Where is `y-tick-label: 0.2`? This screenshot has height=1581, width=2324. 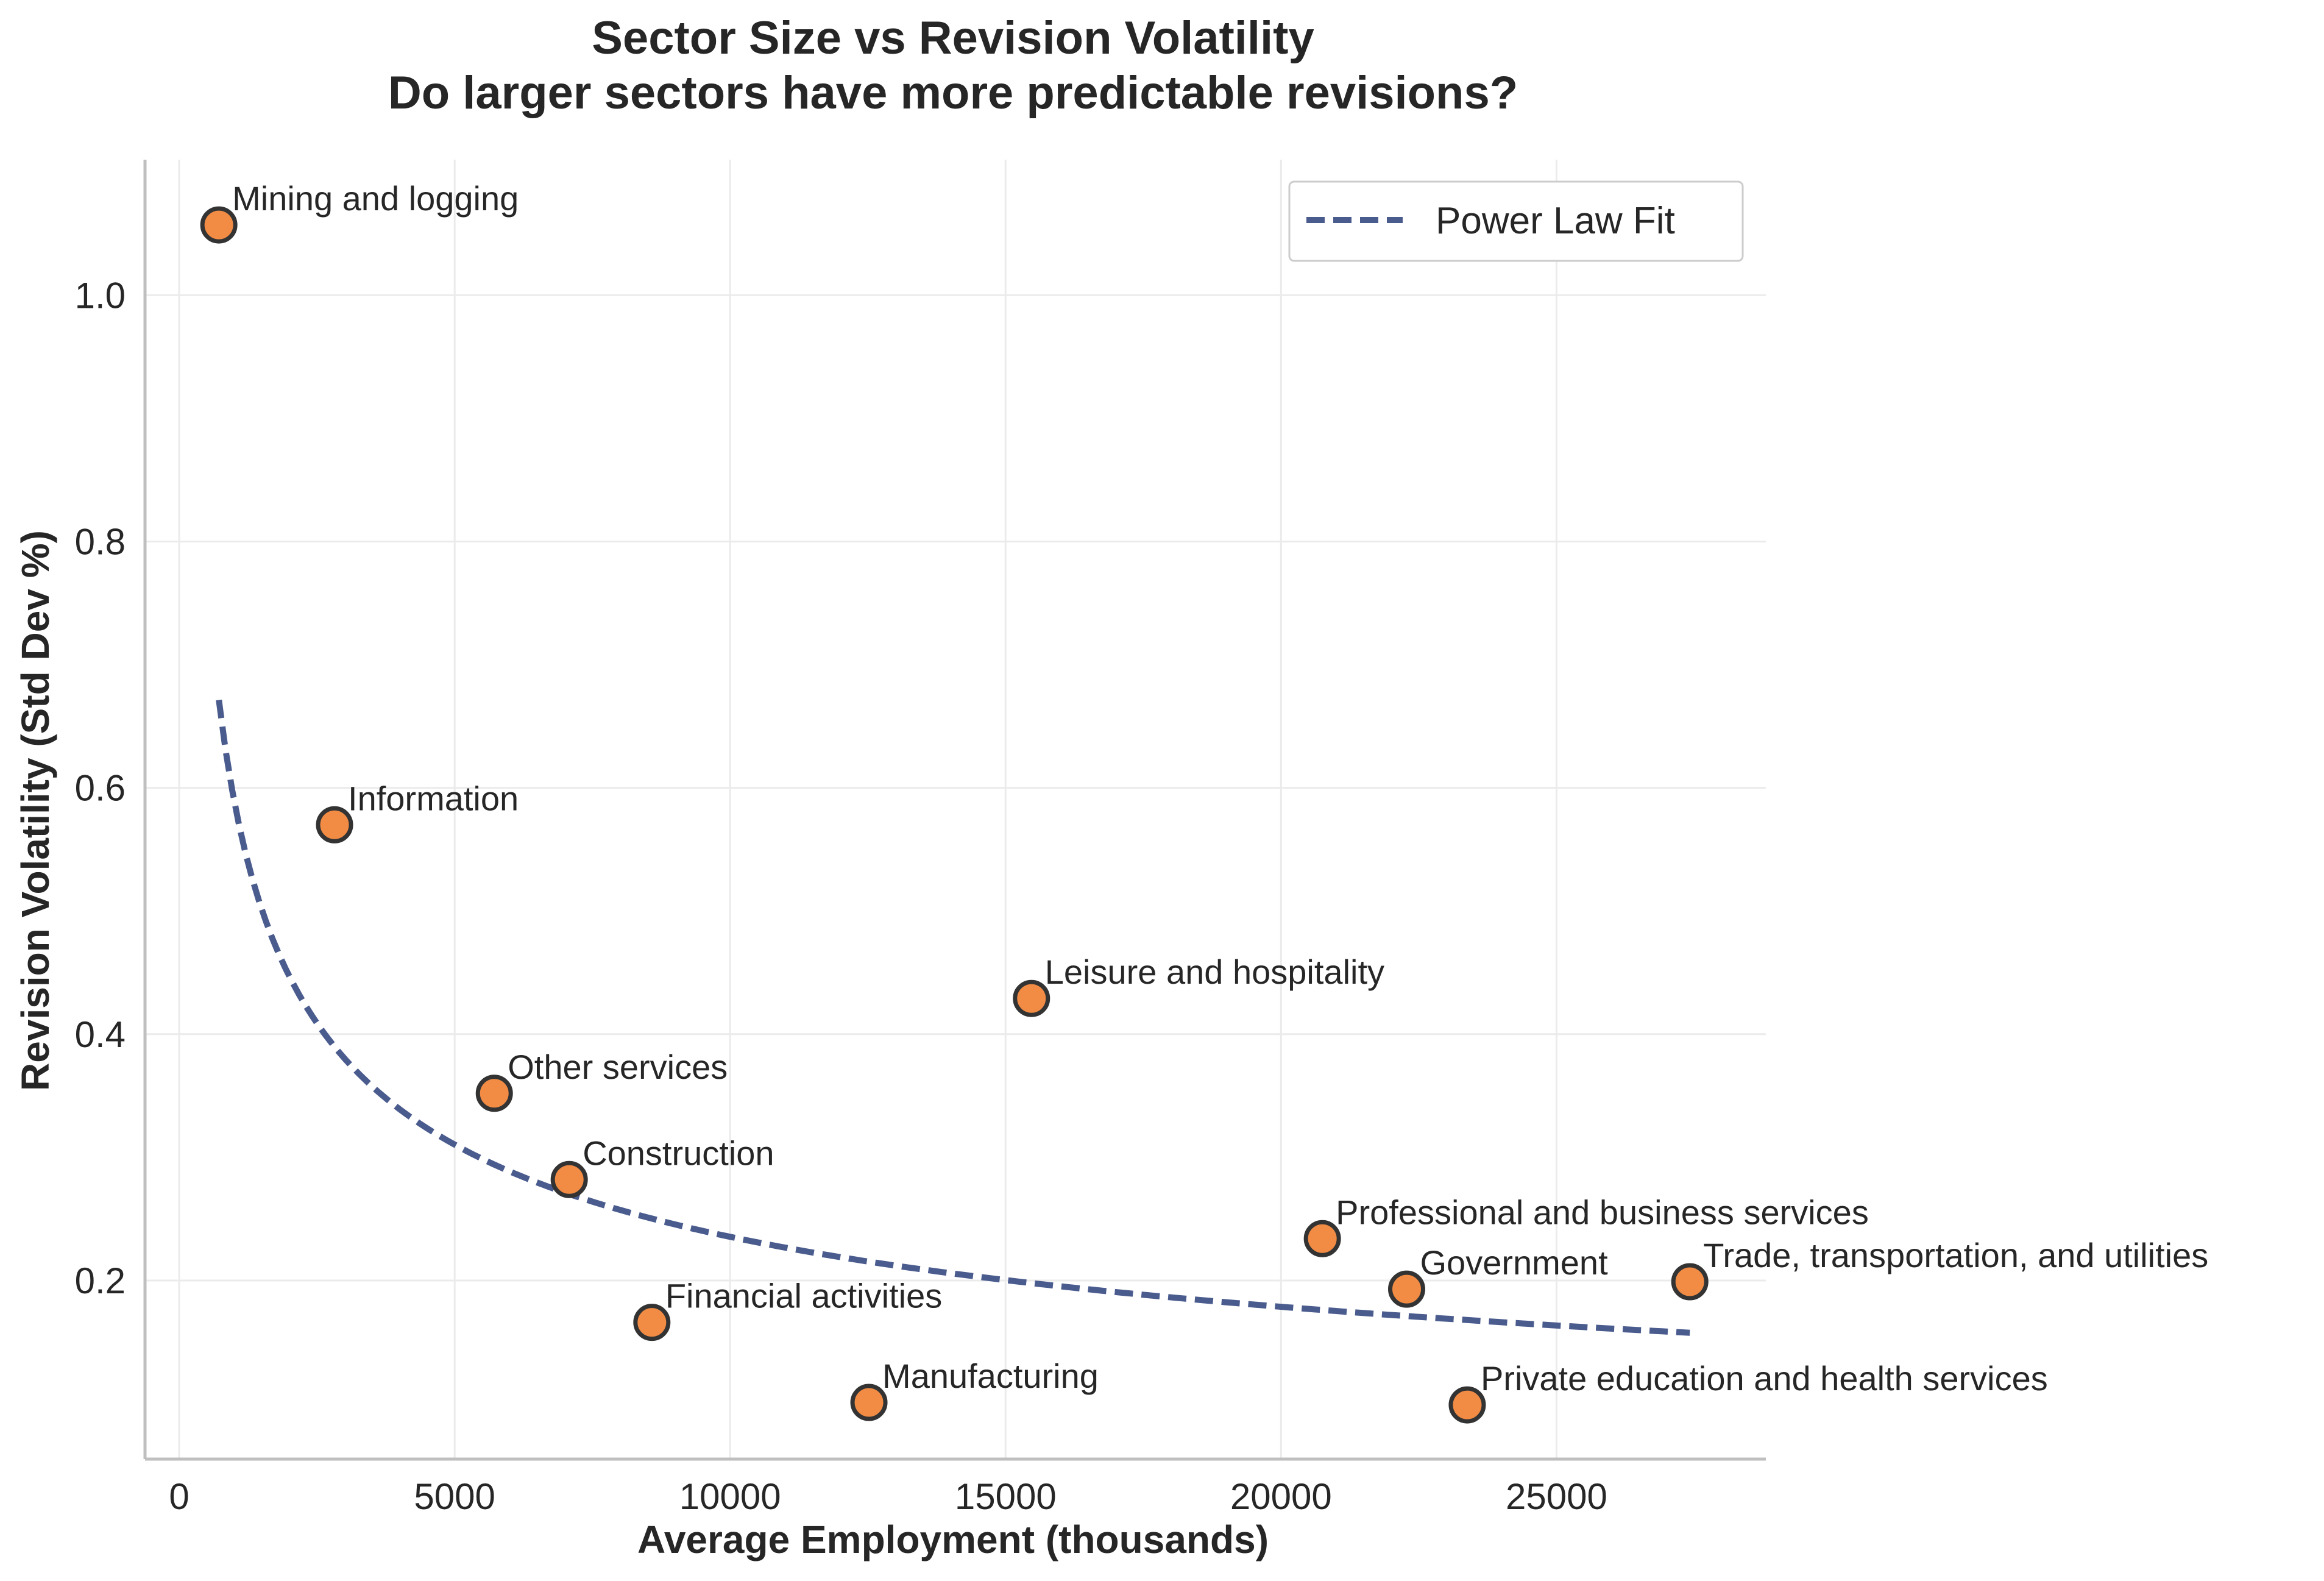 y-tick-label: 0.2 is located at coordinates (100, 1280).